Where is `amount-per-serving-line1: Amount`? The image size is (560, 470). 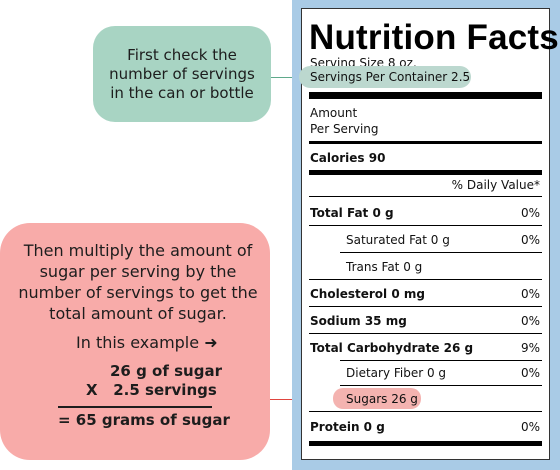
amount-per-serving-line1: Amount is located at coordinates (334, 113).